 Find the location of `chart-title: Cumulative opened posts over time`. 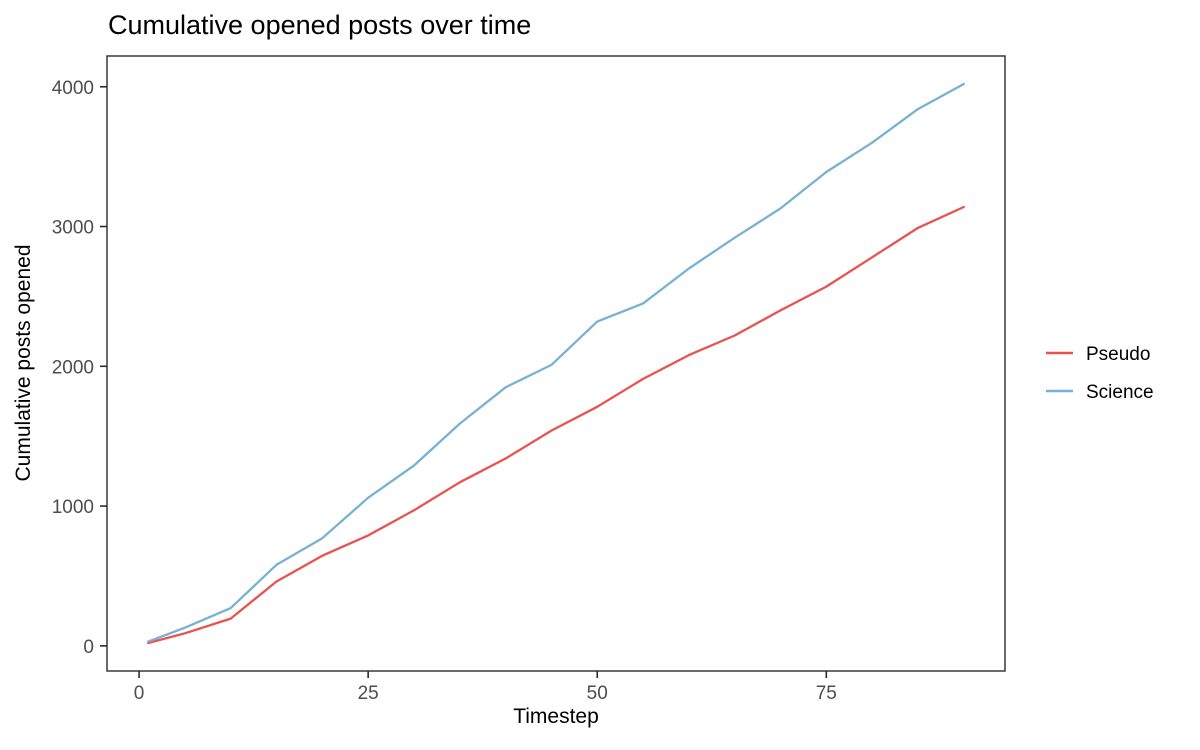

chart-title: Cumulative opened posts over time is located at coordinates (319, 25).